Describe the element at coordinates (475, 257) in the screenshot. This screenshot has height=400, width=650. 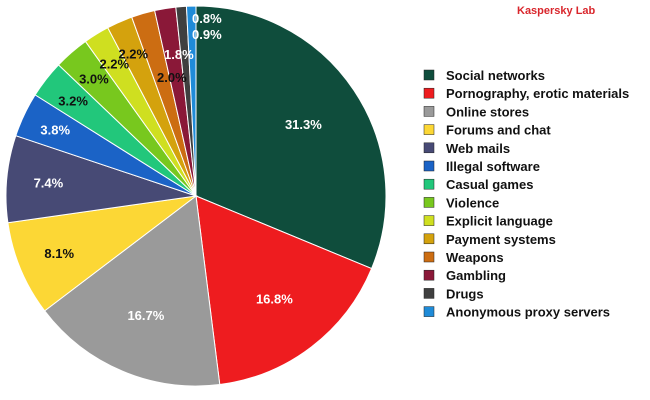
I see `legend-label-10: Weapons` at that location.